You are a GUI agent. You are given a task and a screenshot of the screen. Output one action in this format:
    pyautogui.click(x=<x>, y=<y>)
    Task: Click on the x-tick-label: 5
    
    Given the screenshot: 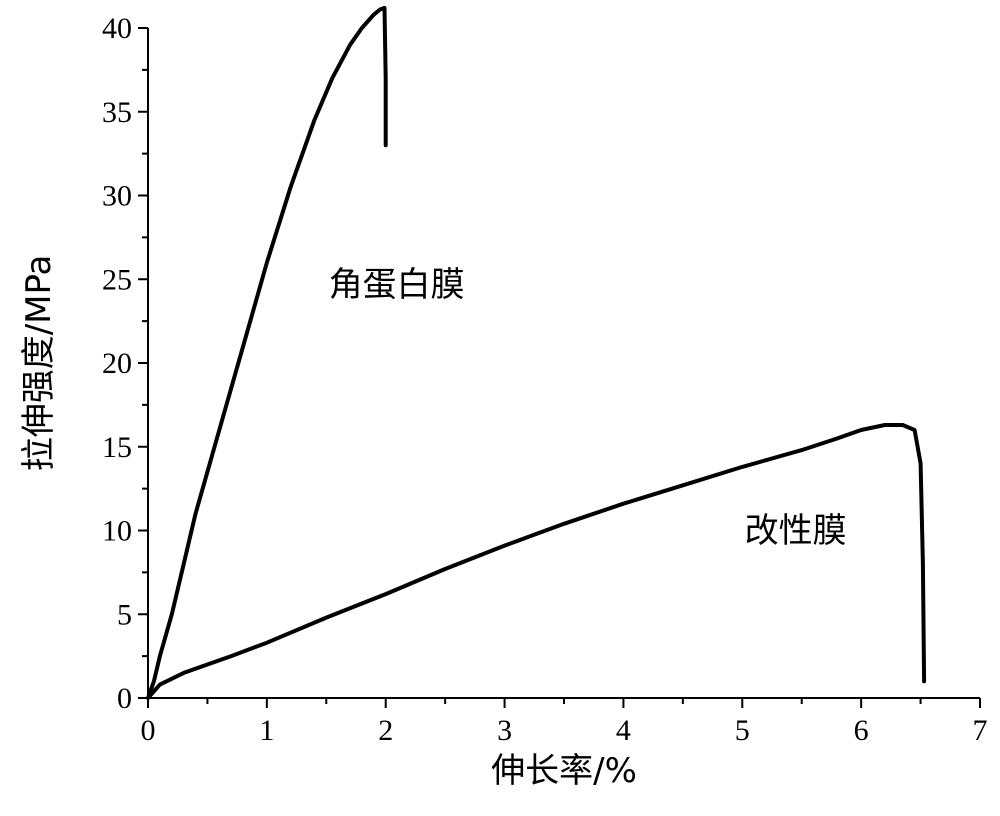 What is the action you would take?
    pyautogui.click(x=742, y=730)
    